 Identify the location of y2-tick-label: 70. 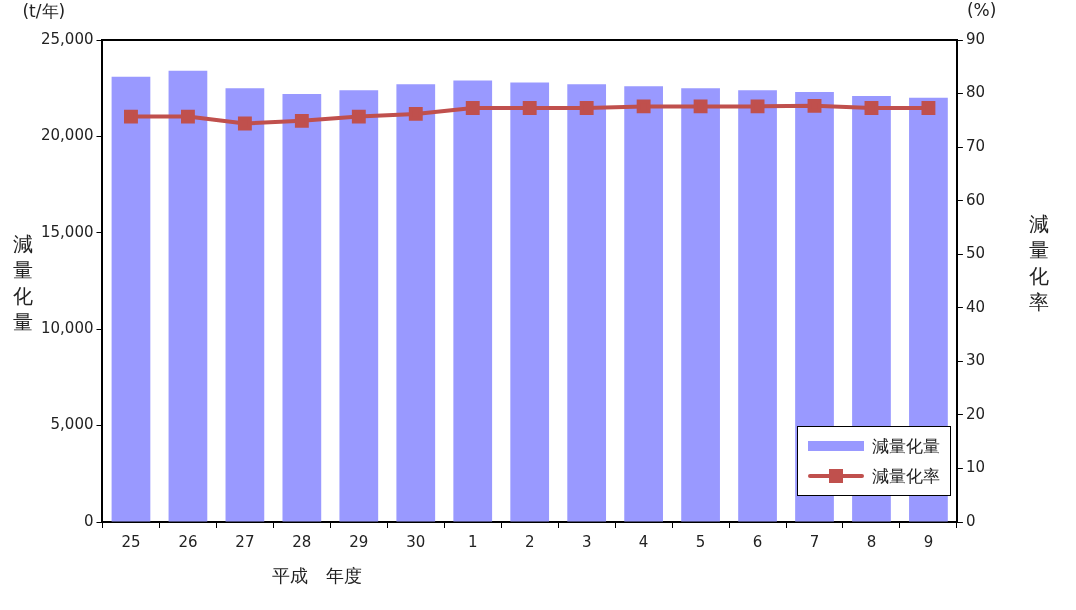
(975, 146).